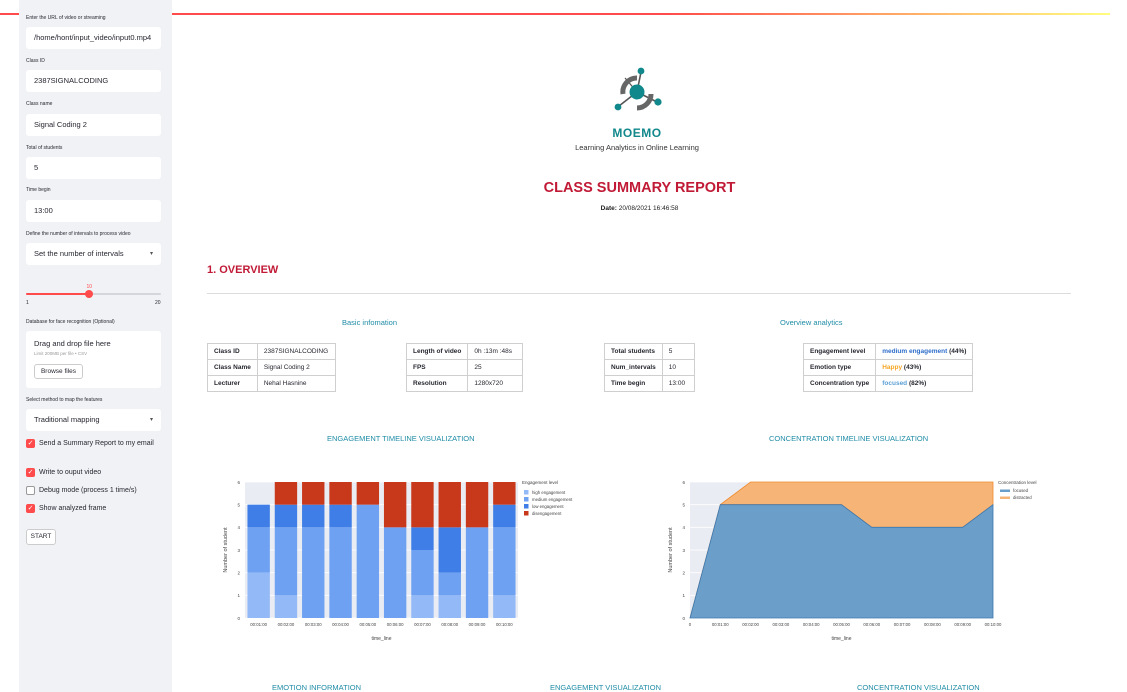 This screenshot has height=692, width=1127. I want to click on slider-min: 1, so click(27, 303).